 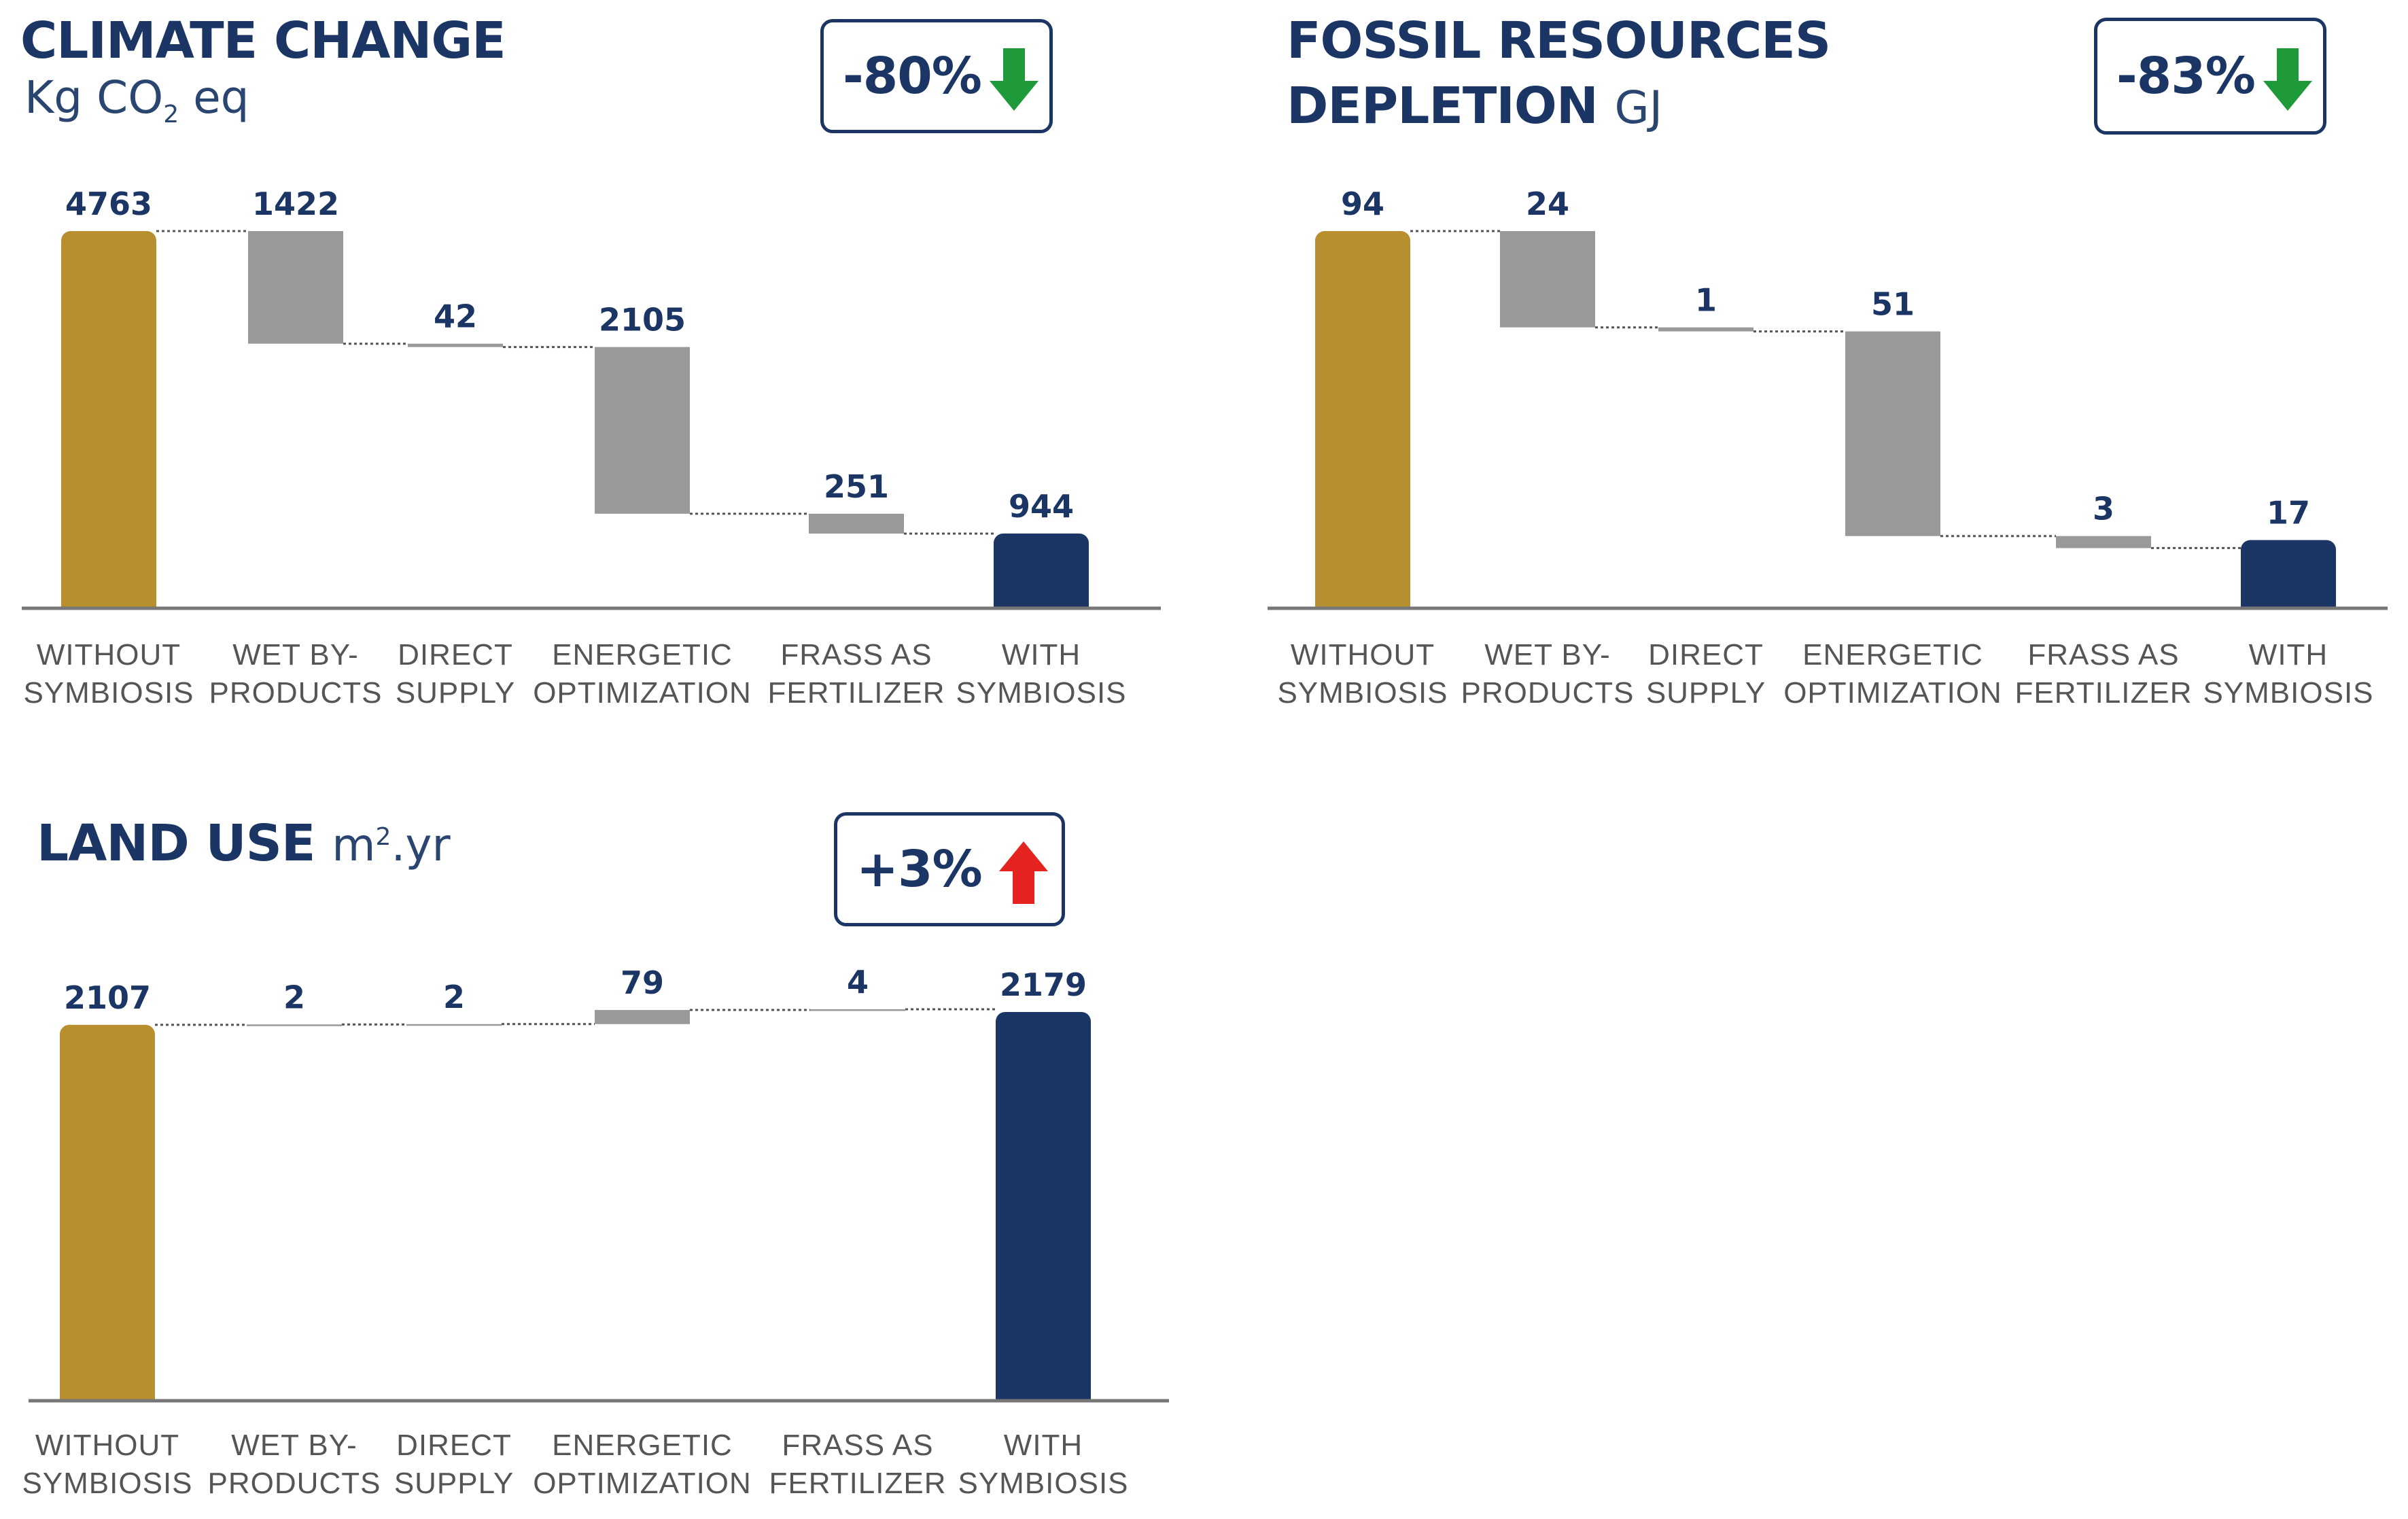 I want to click on climate-change-unit: Kg CO2 eq, so click(x=136, y=100).